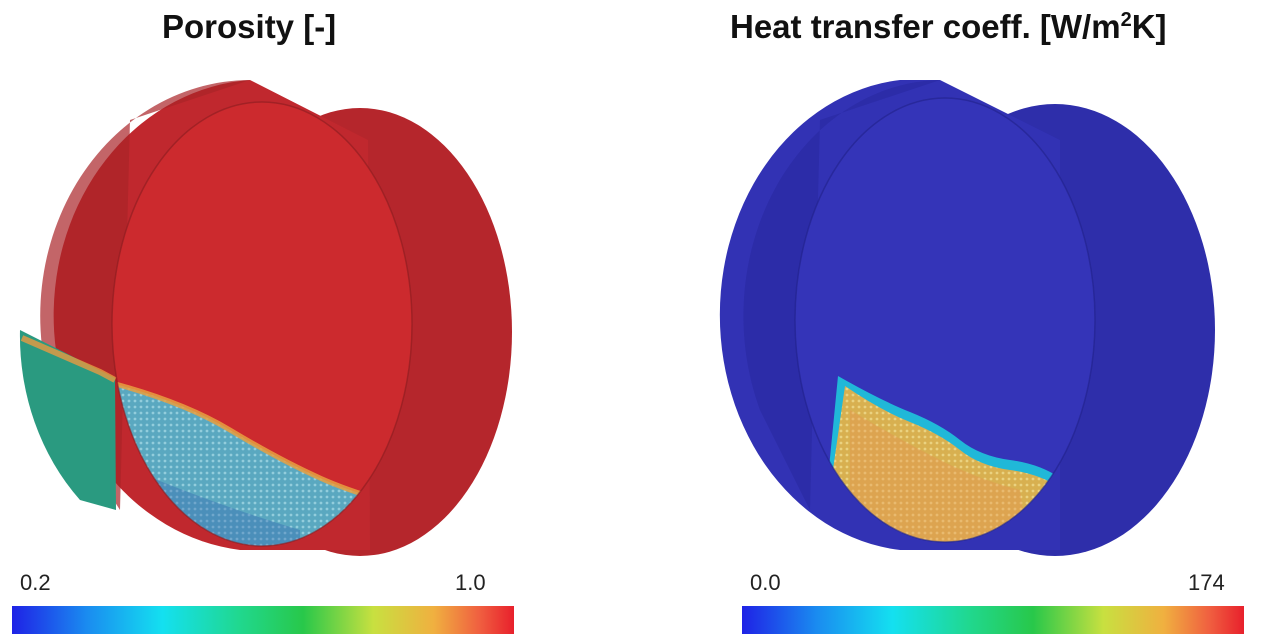  Describe the element at coordinates (993, 620) in the screenshot. I see `htc-colorbar` at that location.